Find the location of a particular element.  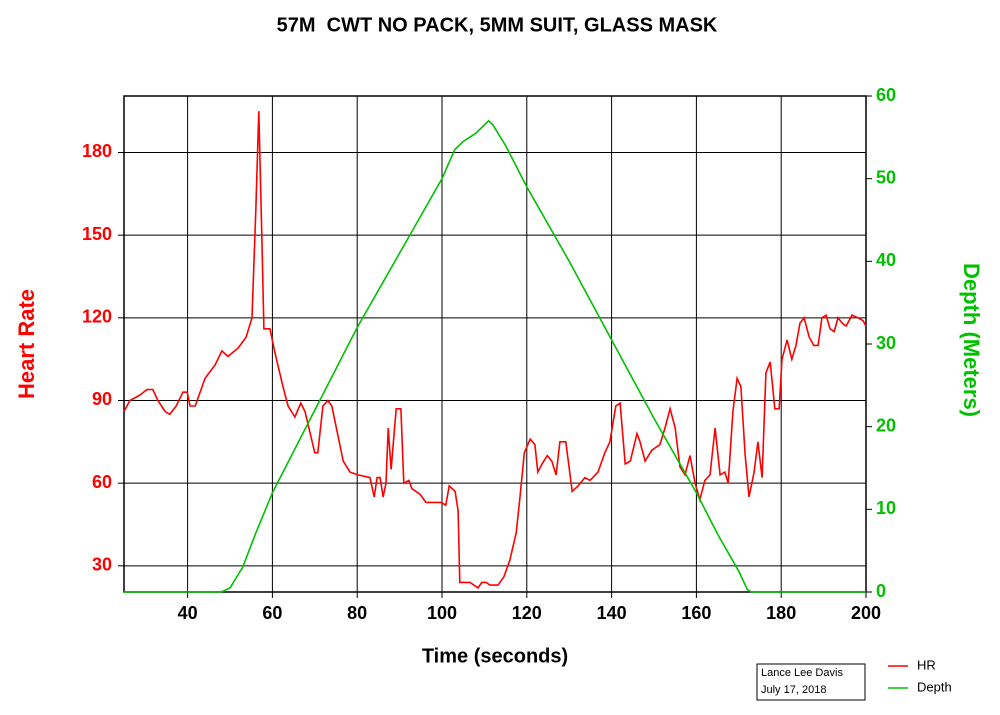

y2-tick-label: 30 is located at coordinates (886, 343).